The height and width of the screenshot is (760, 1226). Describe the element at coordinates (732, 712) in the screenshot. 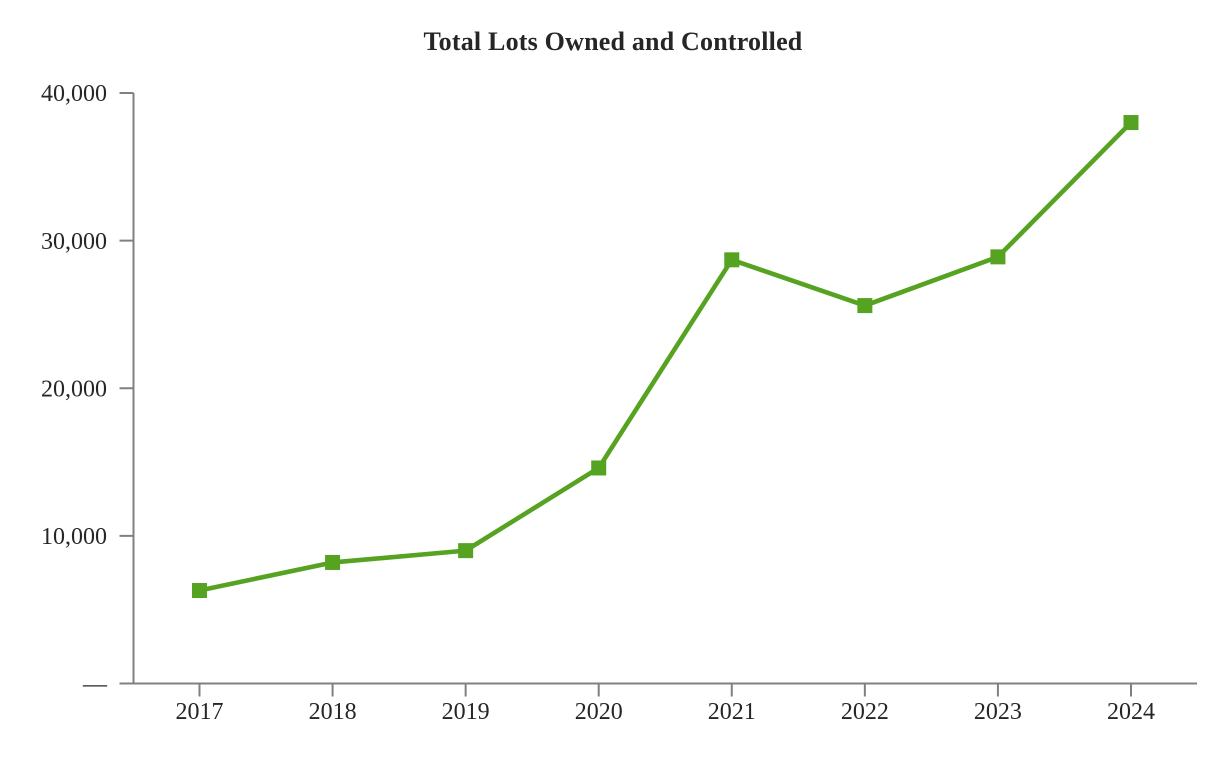

I see `x-tick-label: 2021` at that location.